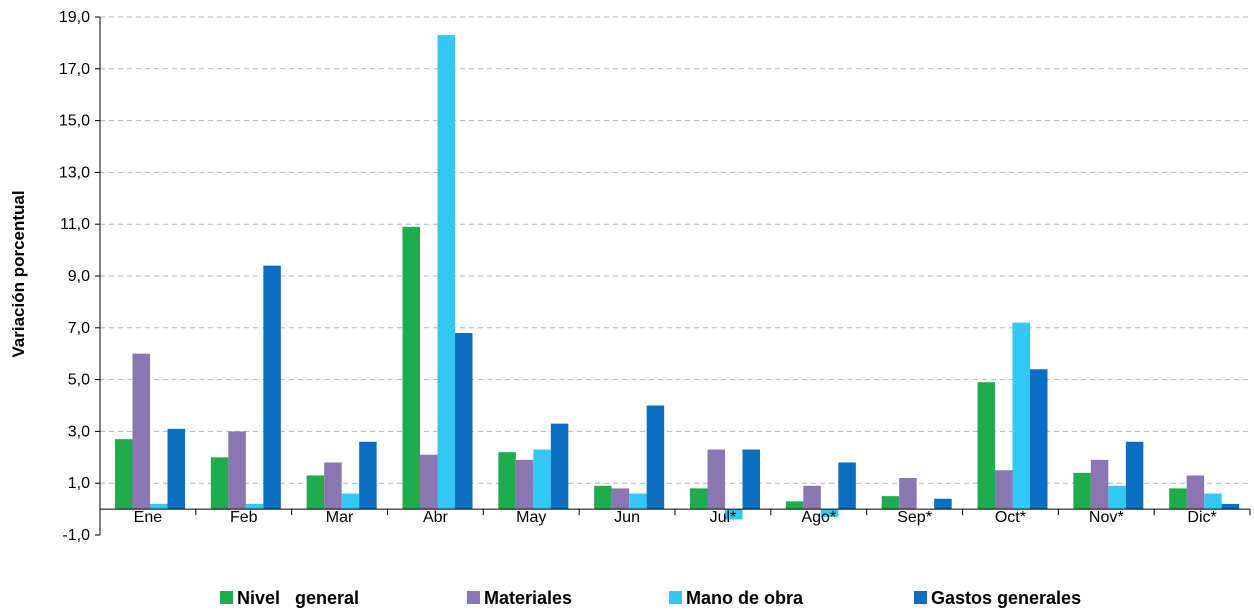 The width and height of the screenshot is (1254, 615). Describe the element at coordinates (74, 121) in the screenshot. I see `y-tick-label: 15,0` at that location.